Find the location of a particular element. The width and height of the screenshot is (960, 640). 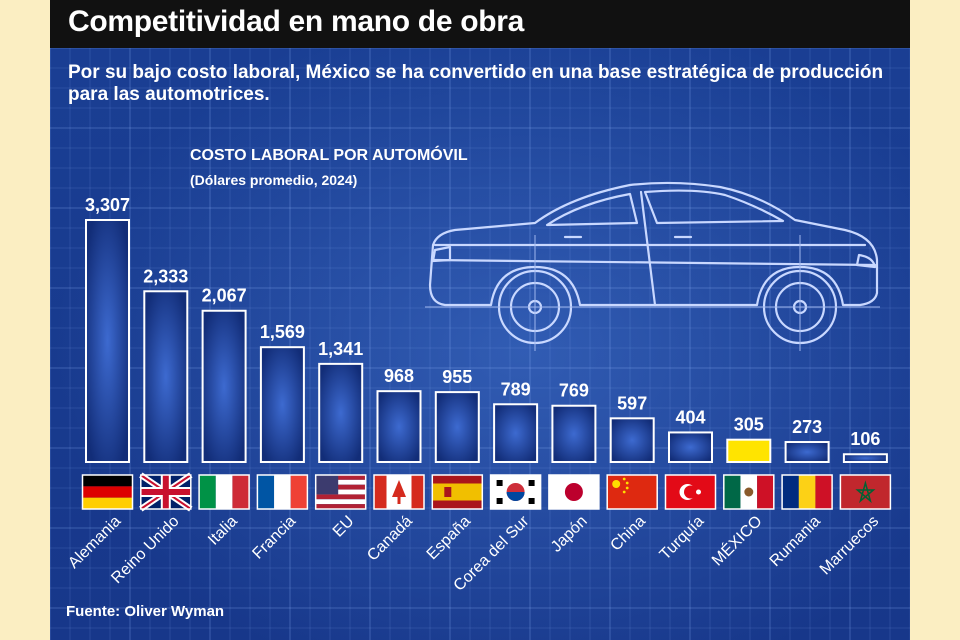

category-label: EU is located at coordinates (344, 527).